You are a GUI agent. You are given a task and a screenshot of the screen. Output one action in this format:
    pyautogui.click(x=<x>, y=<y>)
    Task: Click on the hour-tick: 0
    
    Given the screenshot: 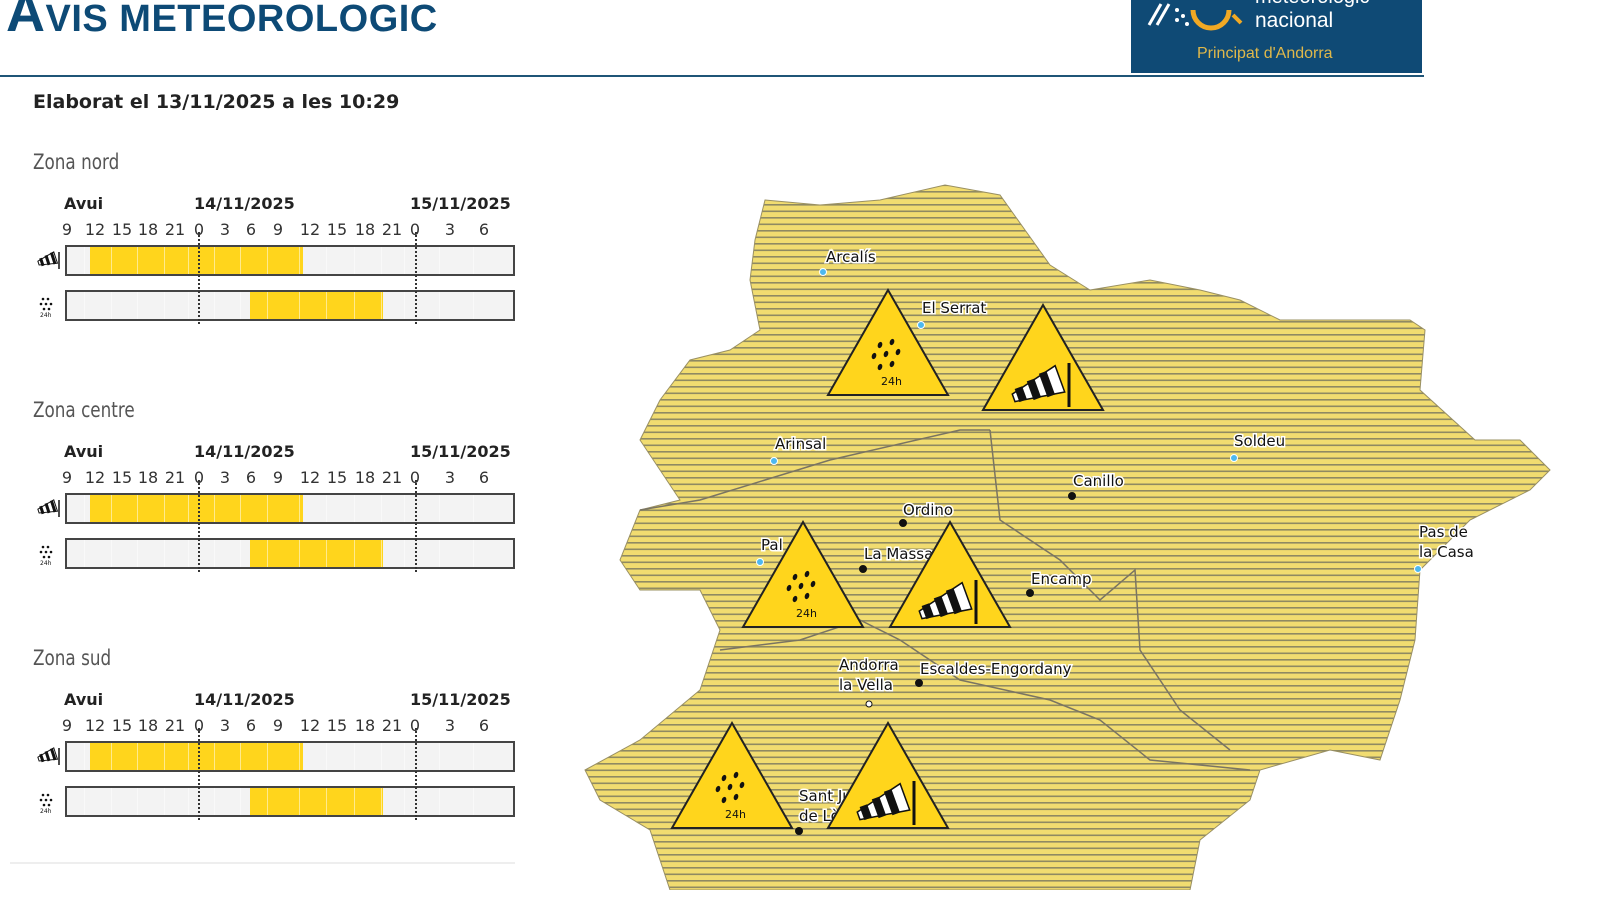 What is the action you would take?
    pyautogui.click(x=199, y=725)
    